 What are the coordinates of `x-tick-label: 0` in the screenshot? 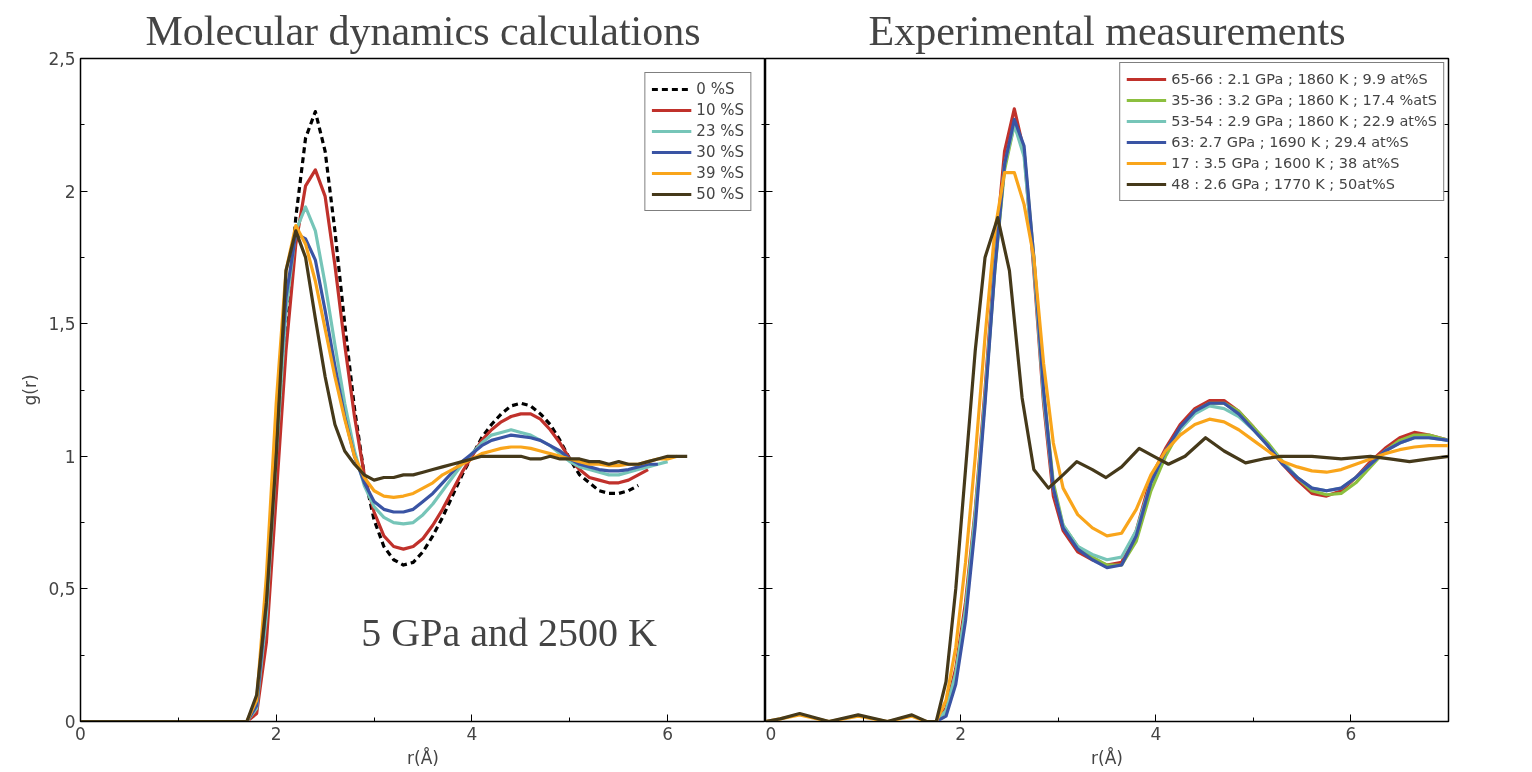 It's located at (771, 733).